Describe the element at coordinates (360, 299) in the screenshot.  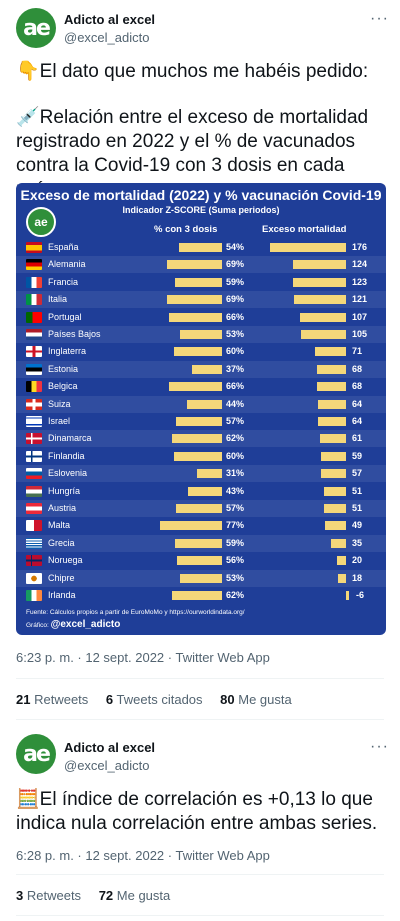
I see `mortality-value: 121` at that location.